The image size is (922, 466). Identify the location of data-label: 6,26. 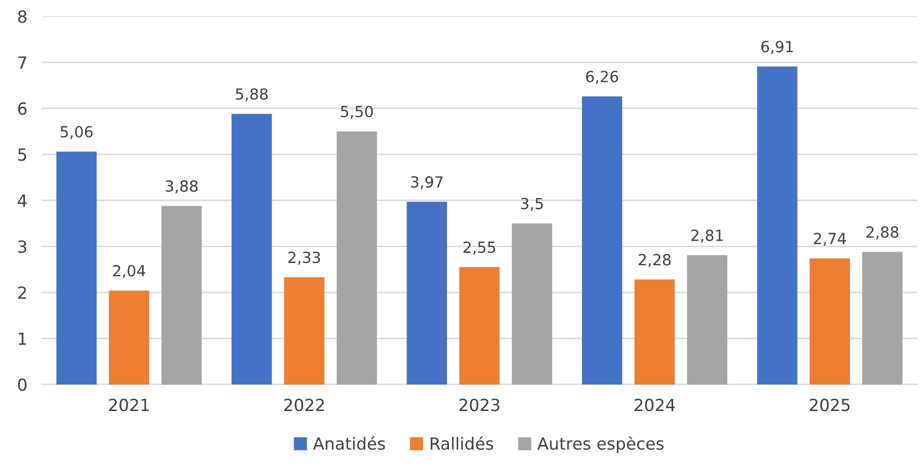
(602, 77).